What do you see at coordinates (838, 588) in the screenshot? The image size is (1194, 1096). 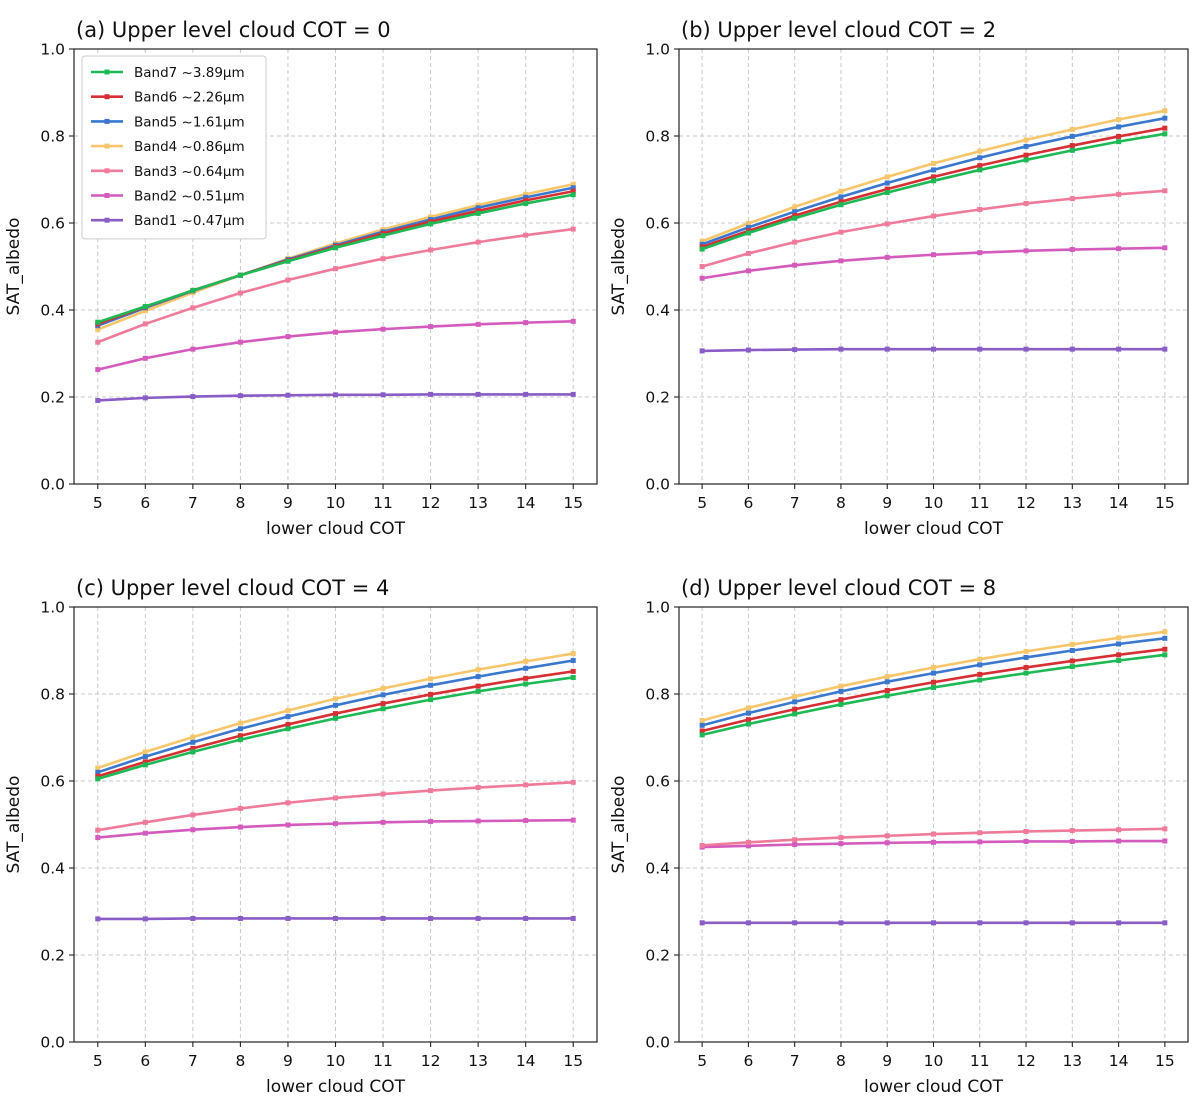 I see `chart-title: (d) Upper level cloud COT = 8` at bounding box center [838, 588].